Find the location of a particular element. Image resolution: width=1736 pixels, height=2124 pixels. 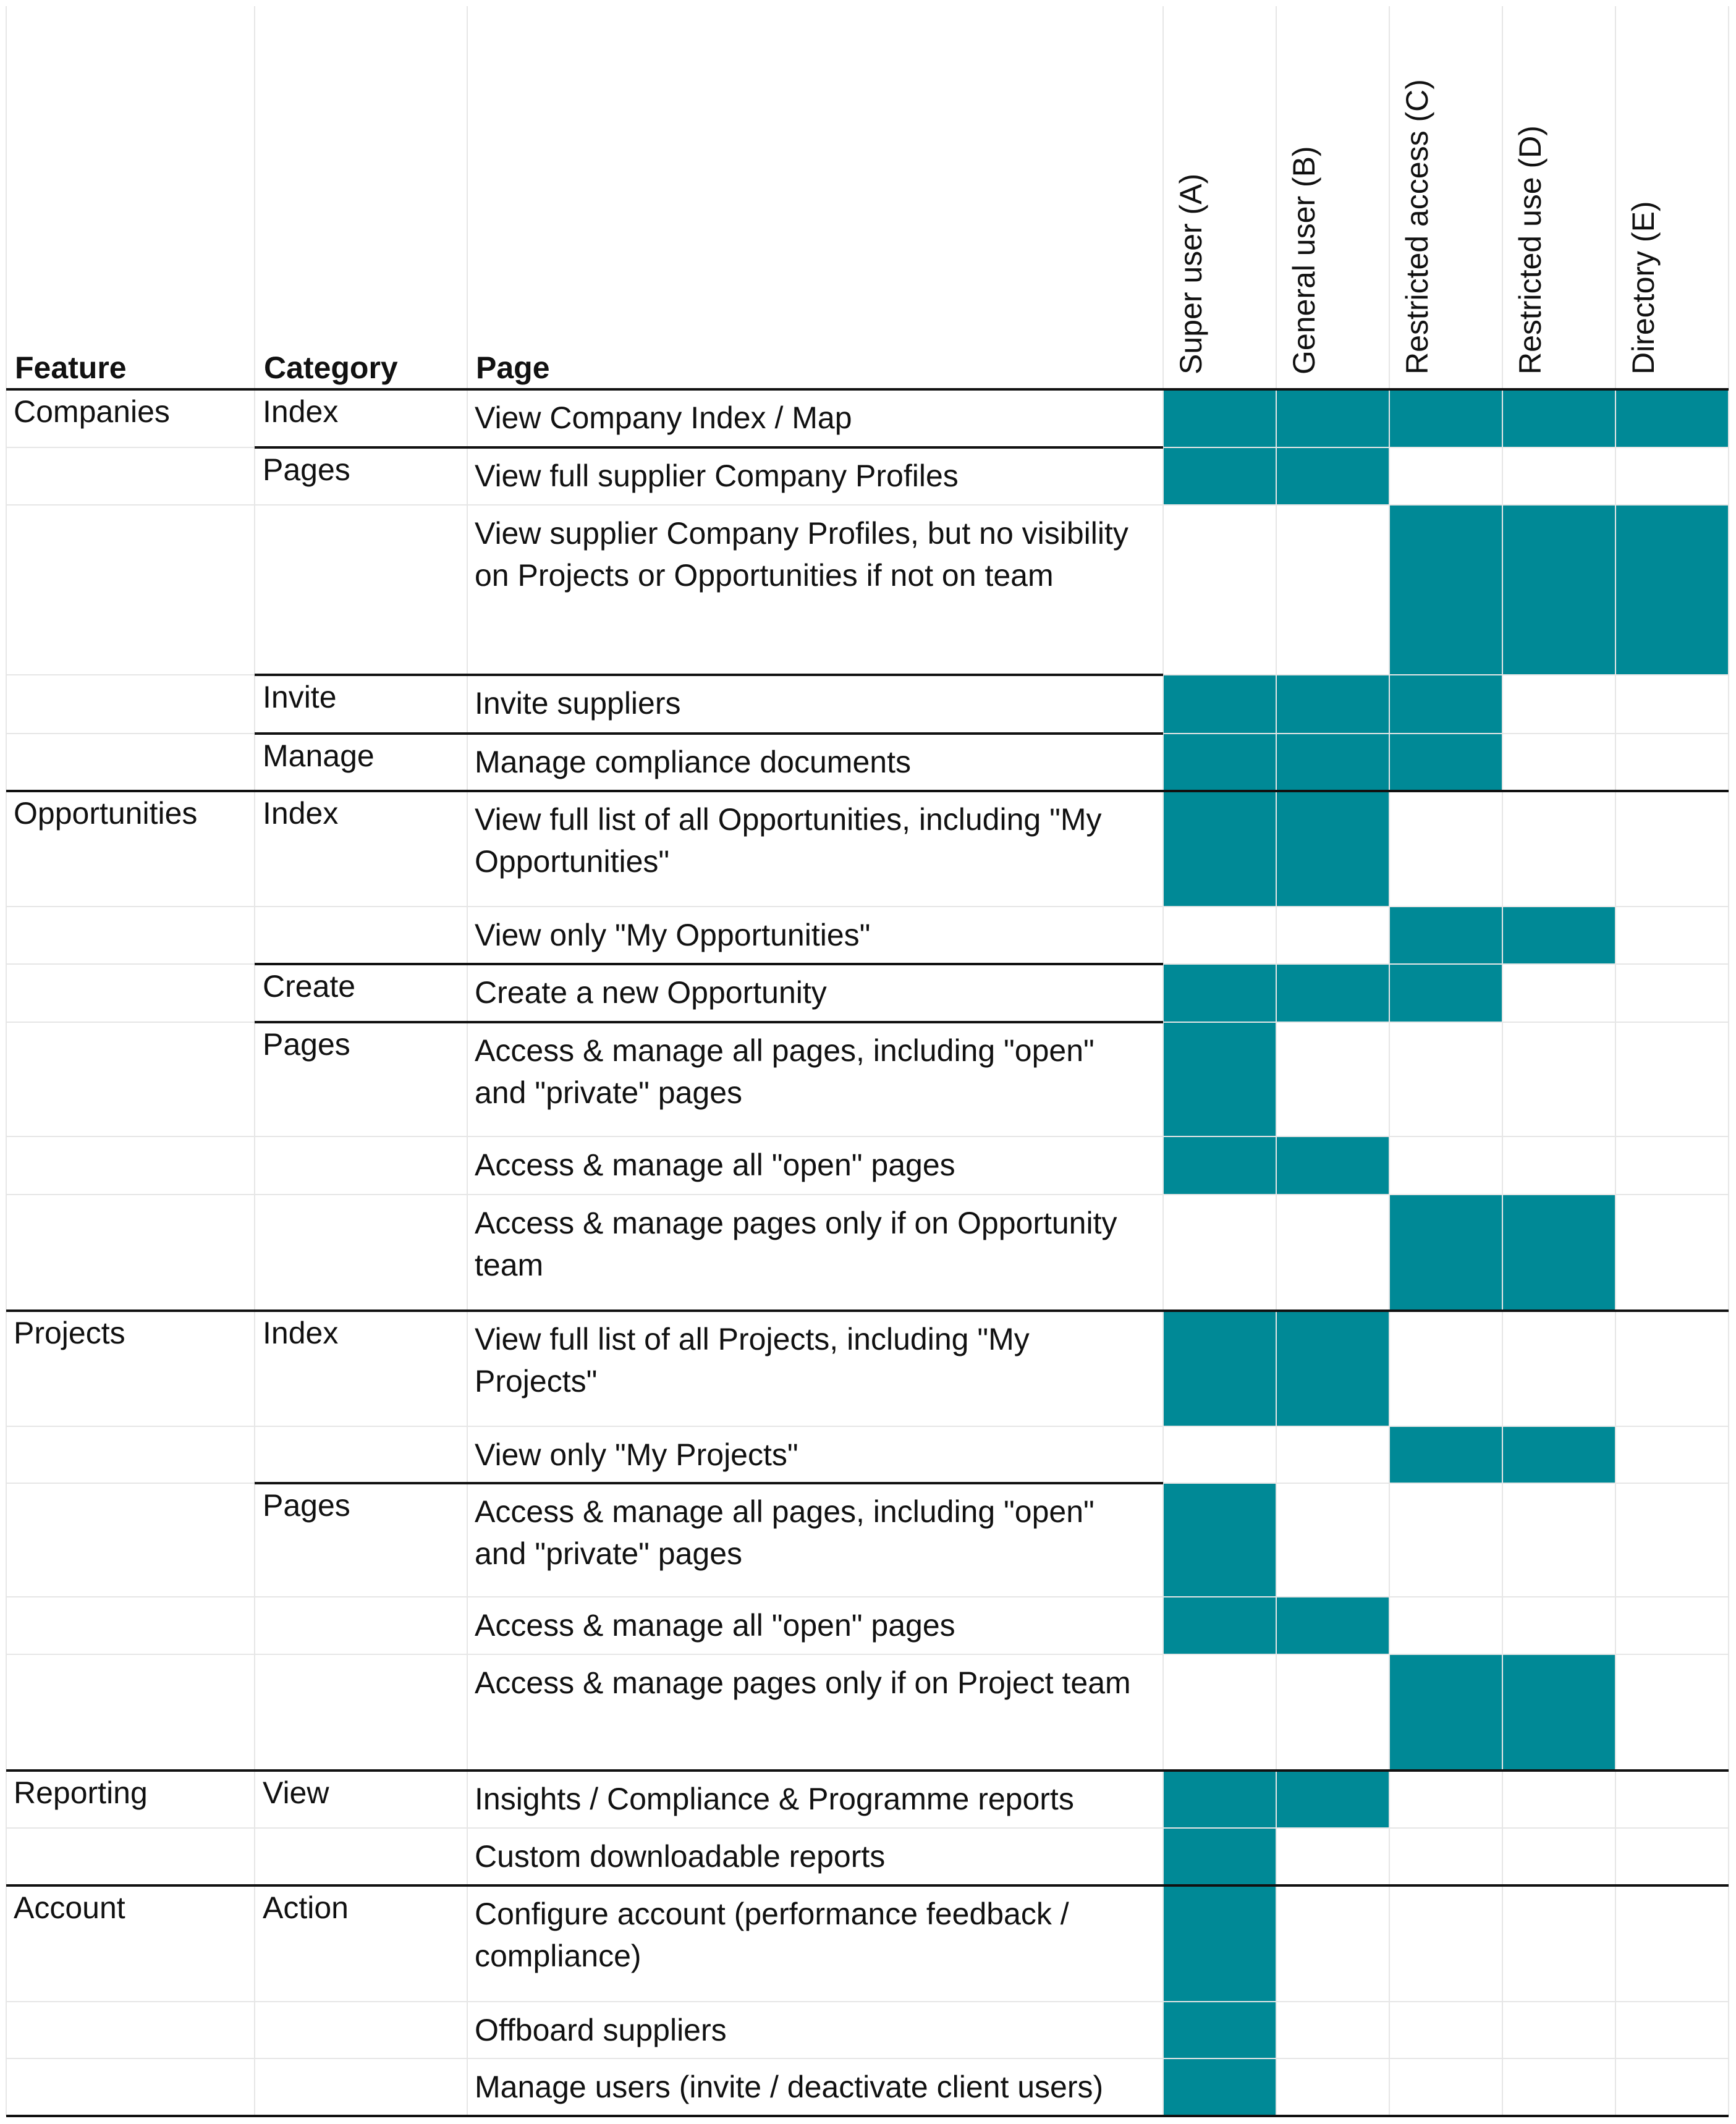

category-label: Manage is located at coordinates (319, 755).